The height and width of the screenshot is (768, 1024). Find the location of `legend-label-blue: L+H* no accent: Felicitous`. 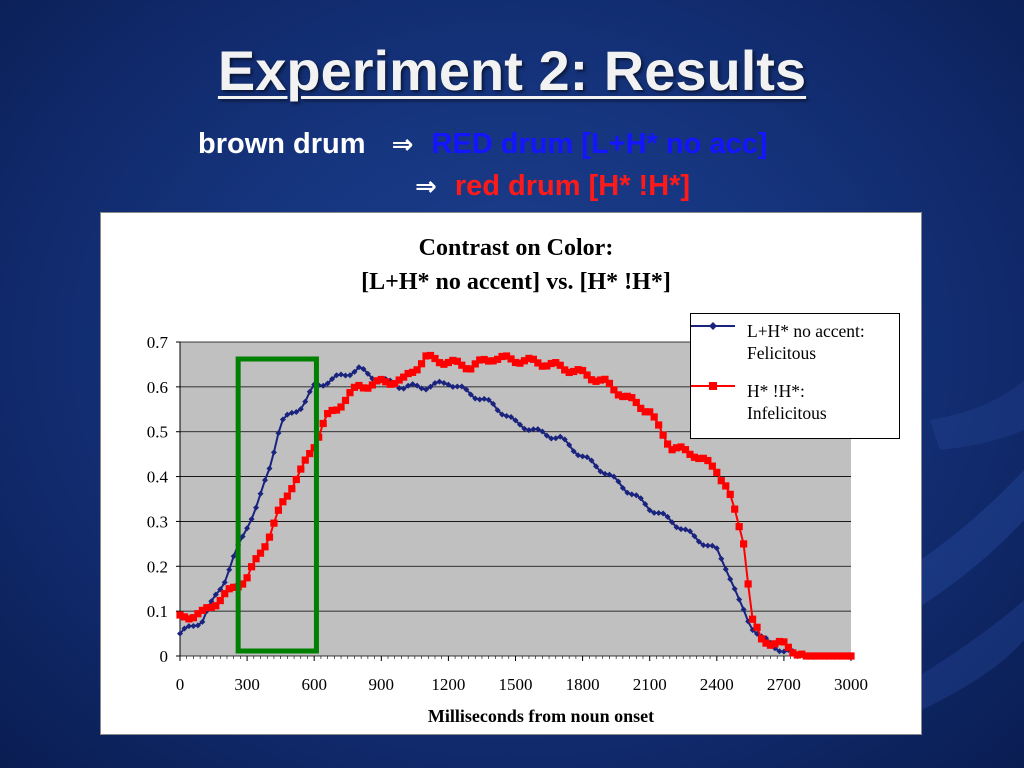

legend-label-blue: L+H* no accent: Felicitous is located at coordinates (806, 342).